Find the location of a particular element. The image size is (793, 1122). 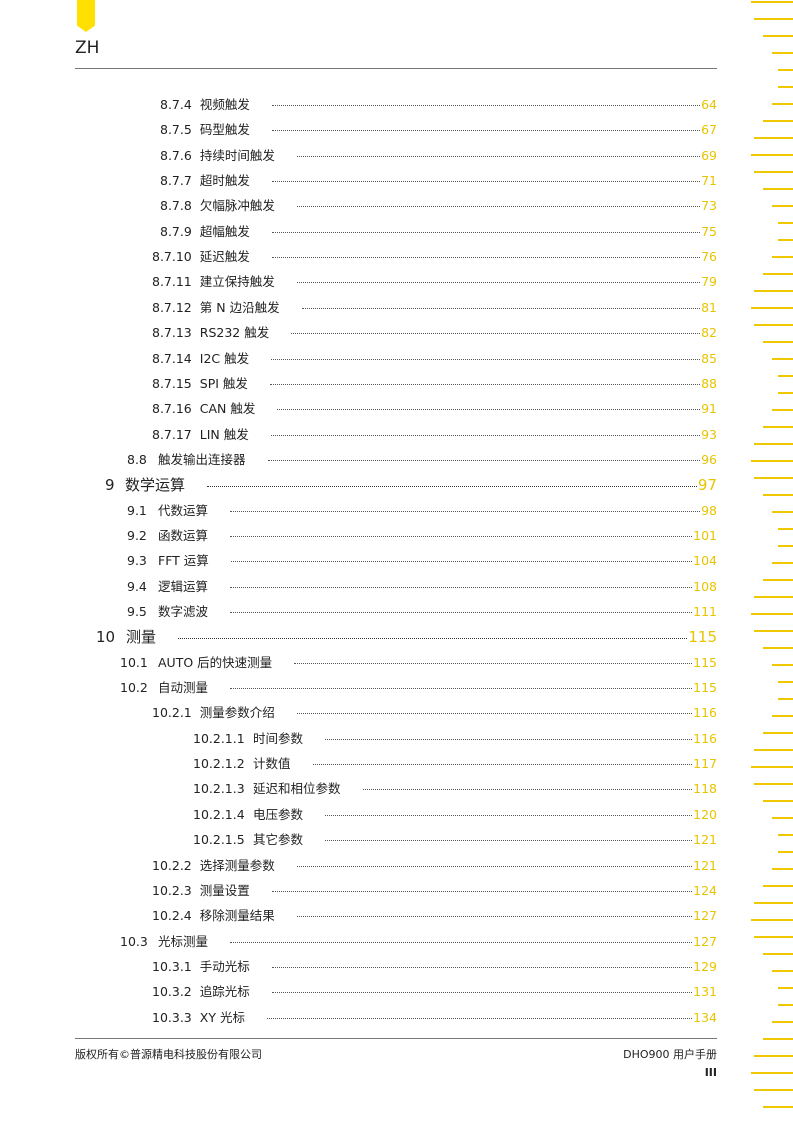

toc-entry: 10.3.2 追踪光标 131 is located at coordinates (434, 991).